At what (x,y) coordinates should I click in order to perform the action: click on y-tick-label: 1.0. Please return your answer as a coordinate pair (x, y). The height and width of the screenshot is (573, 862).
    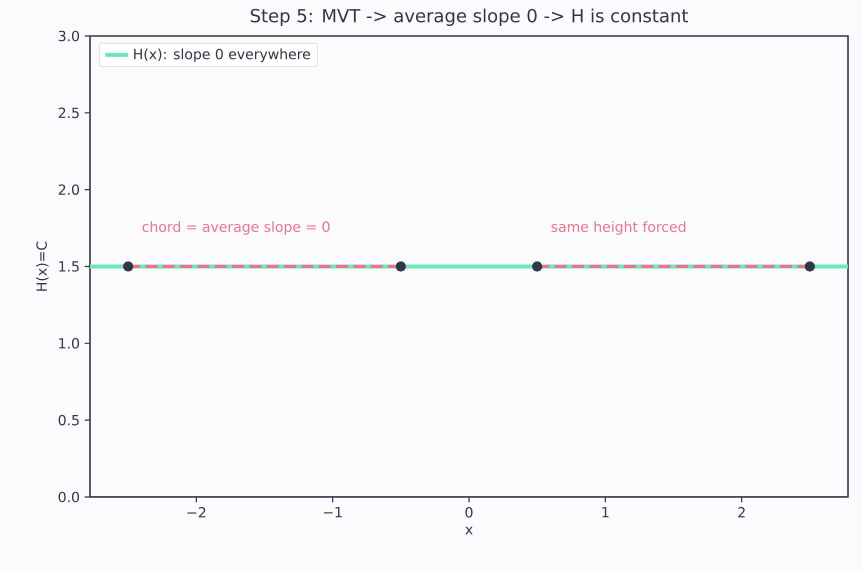
    Looking at the image, I should click on (69, 343).